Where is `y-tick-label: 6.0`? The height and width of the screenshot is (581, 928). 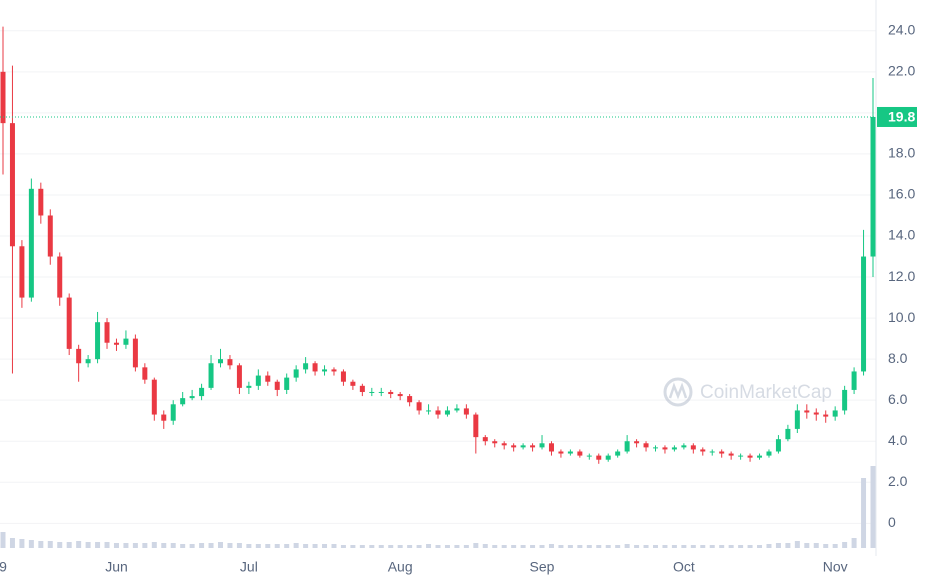
y-tick-label: 6.0 is located at coordinates (898, 399).